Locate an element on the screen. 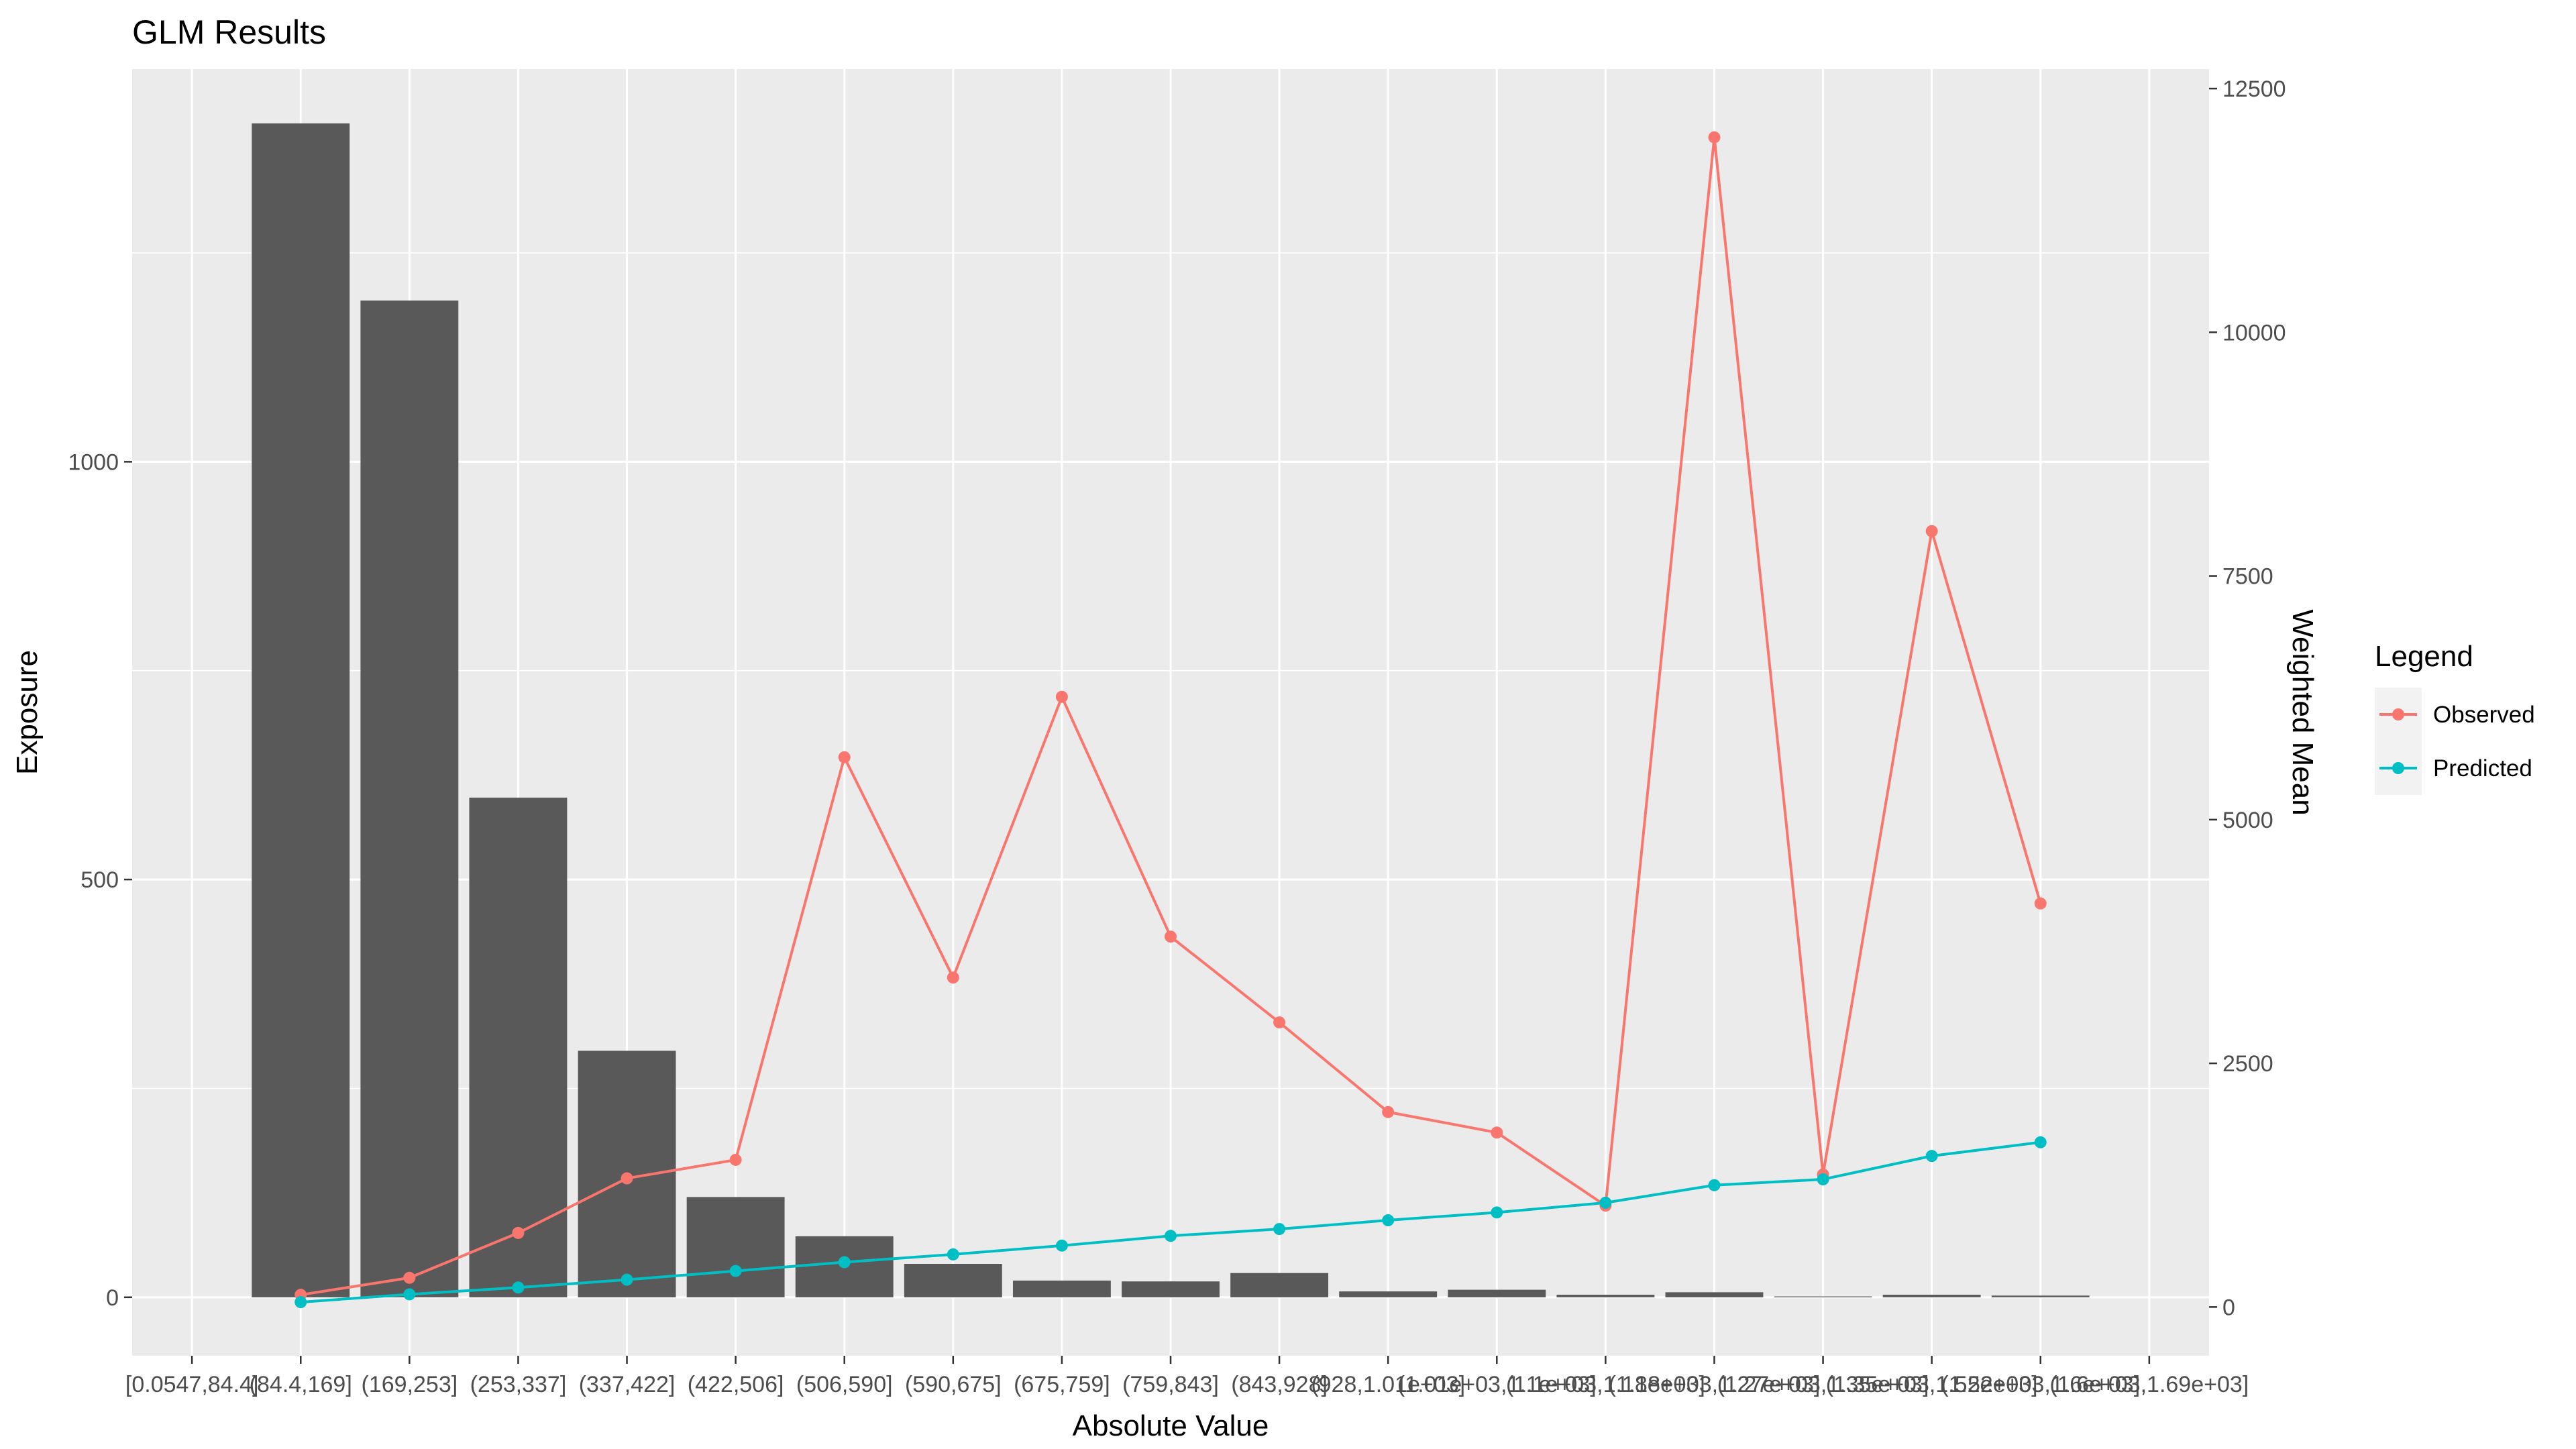  x-axis-tick-label: (843,928] is located at coordinates (1279, 1384).